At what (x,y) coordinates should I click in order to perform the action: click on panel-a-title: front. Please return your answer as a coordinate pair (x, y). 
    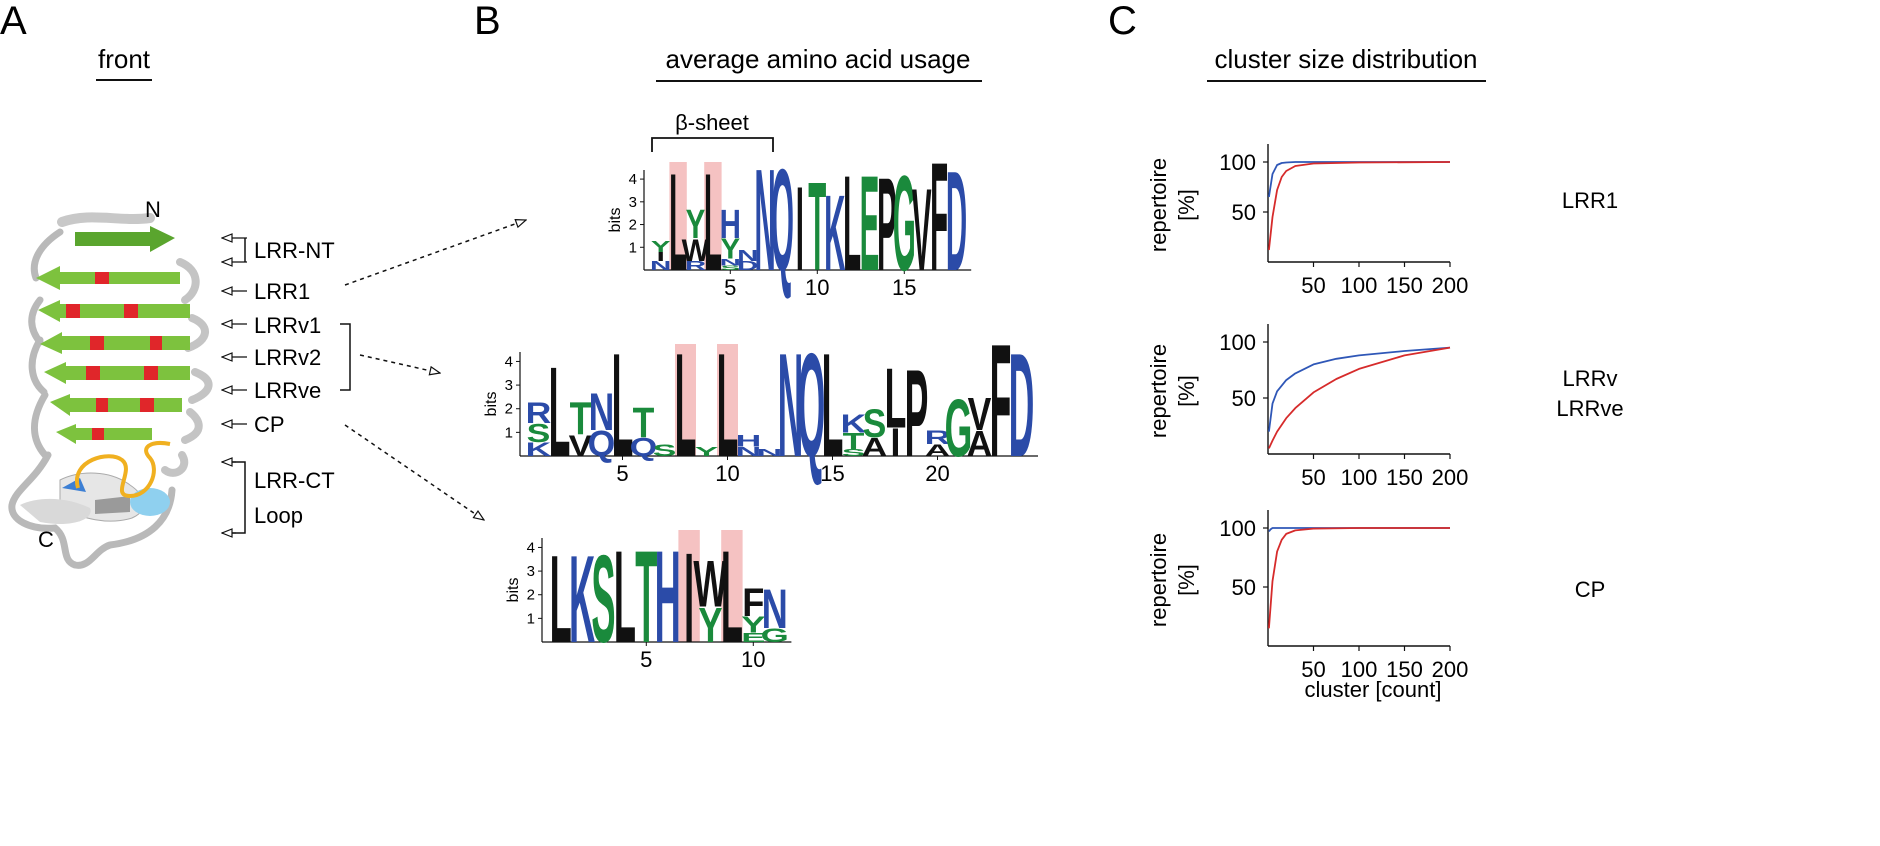
    Looking at the image, I should click on (124, 59).